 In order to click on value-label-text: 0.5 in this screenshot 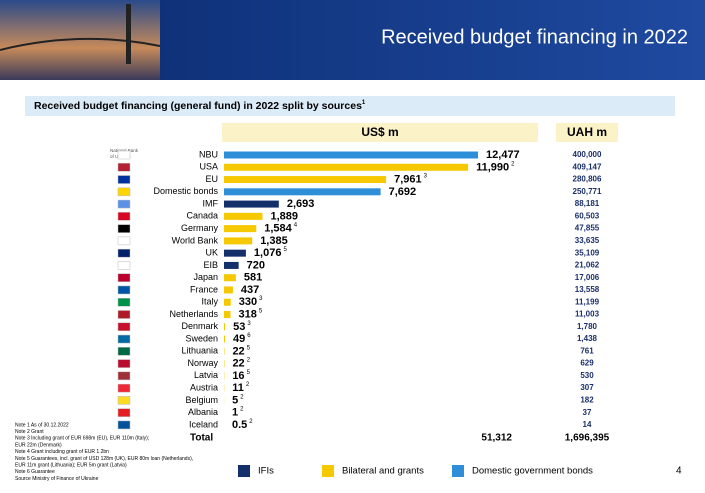, I will do `click(239, 425)`.